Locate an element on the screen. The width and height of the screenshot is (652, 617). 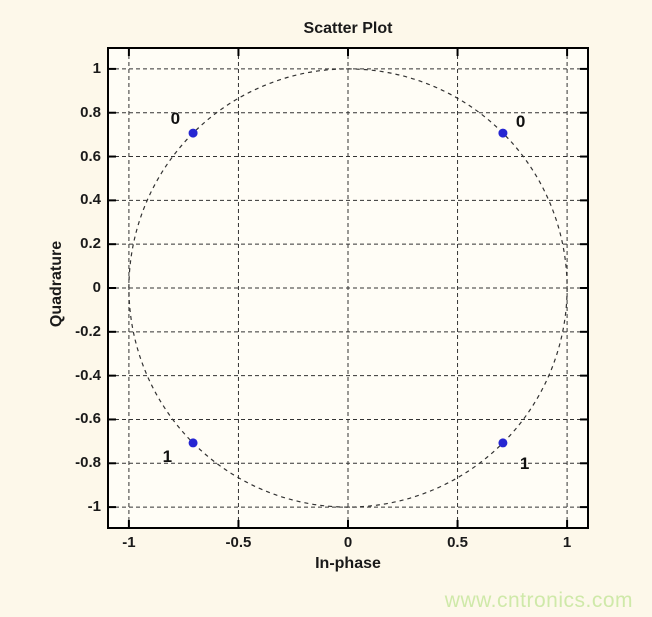
x-tick-label: -1 is located at coordinates (129, 542).